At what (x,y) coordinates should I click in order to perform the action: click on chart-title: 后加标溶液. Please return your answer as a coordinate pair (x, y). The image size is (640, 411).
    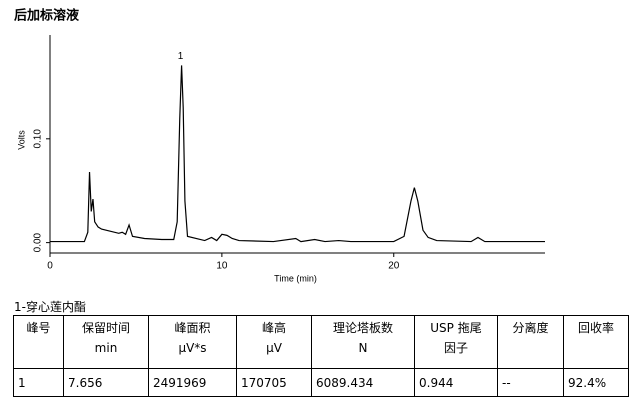
    Looking at the image, I should click on (46, 14).